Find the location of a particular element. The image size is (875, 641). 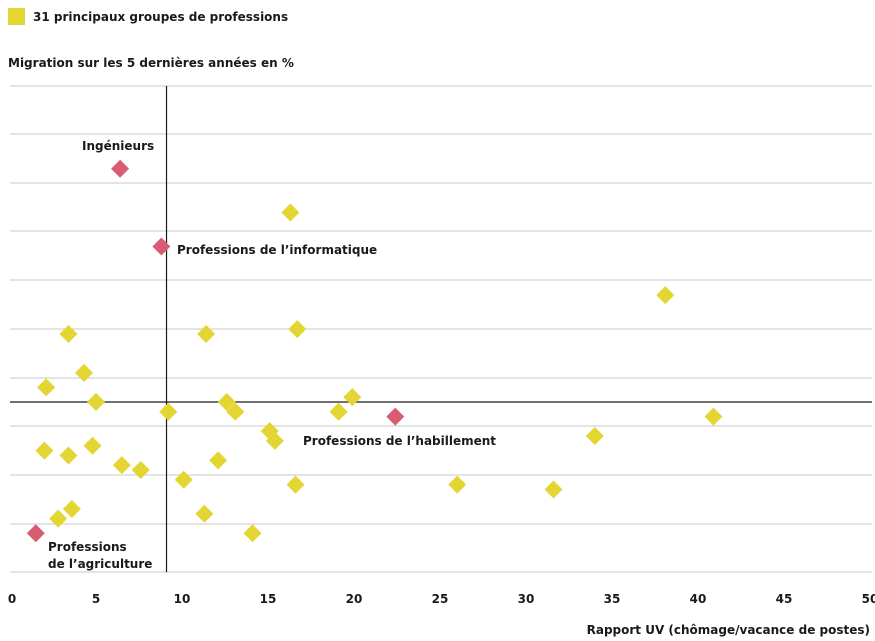

x-tick-label: 0 is located at coordinates (12, 599).